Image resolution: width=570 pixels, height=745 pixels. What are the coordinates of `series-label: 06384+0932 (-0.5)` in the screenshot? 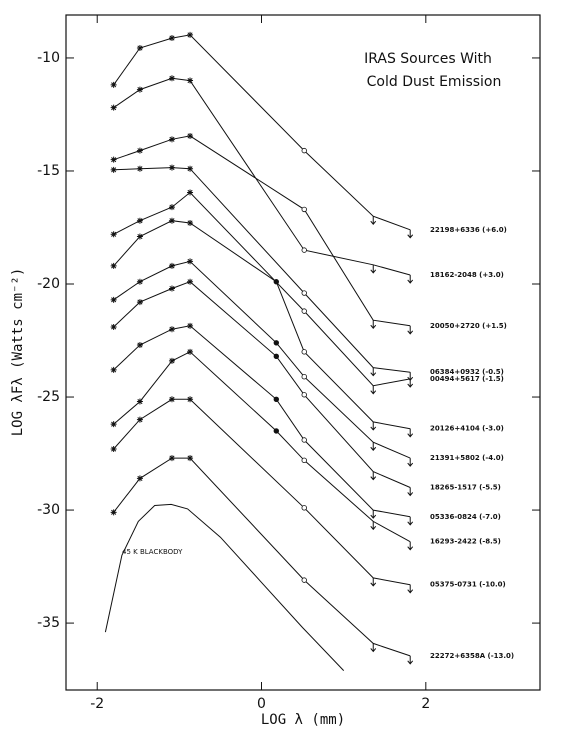 It's located at (467, 372).